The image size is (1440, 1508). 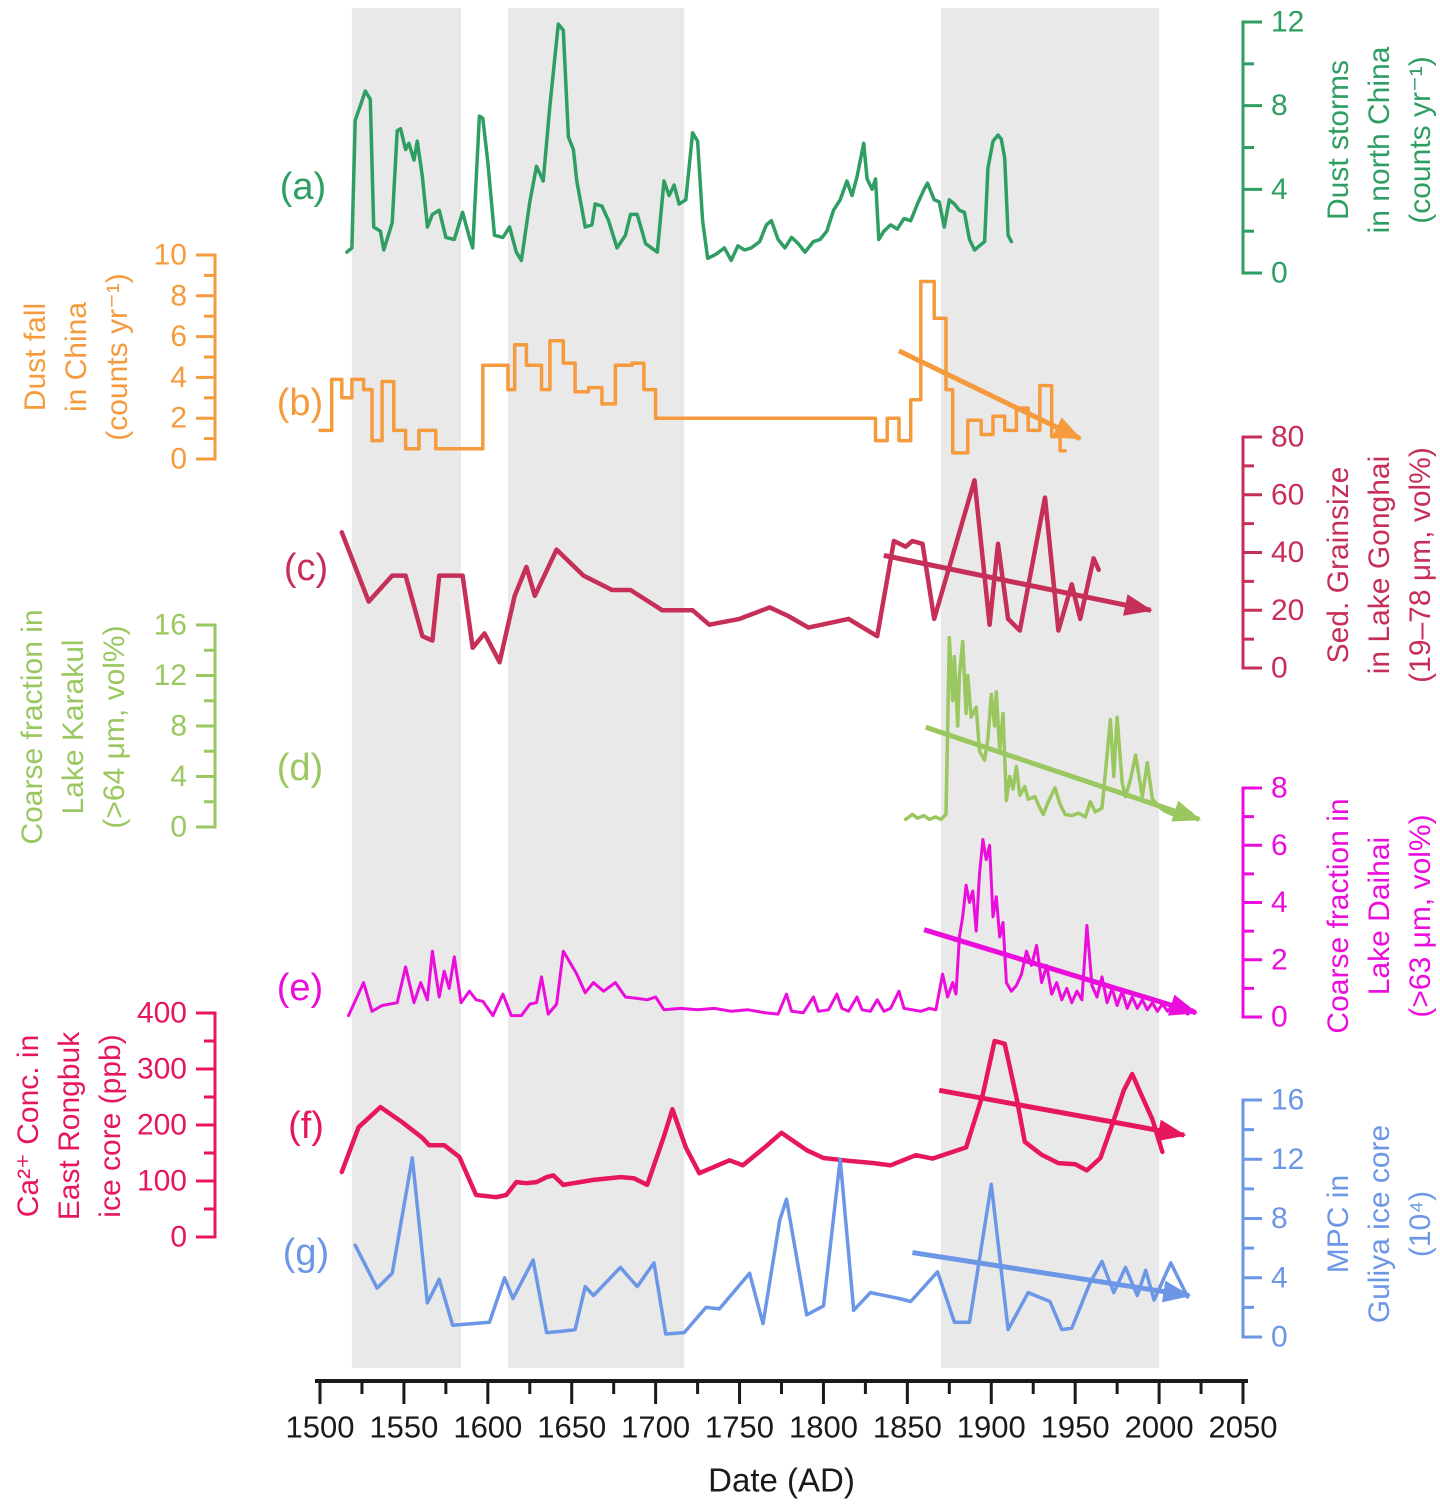 I want to click on panel-g-title-line-1: MPC in, so click(x=1338, y=1224).